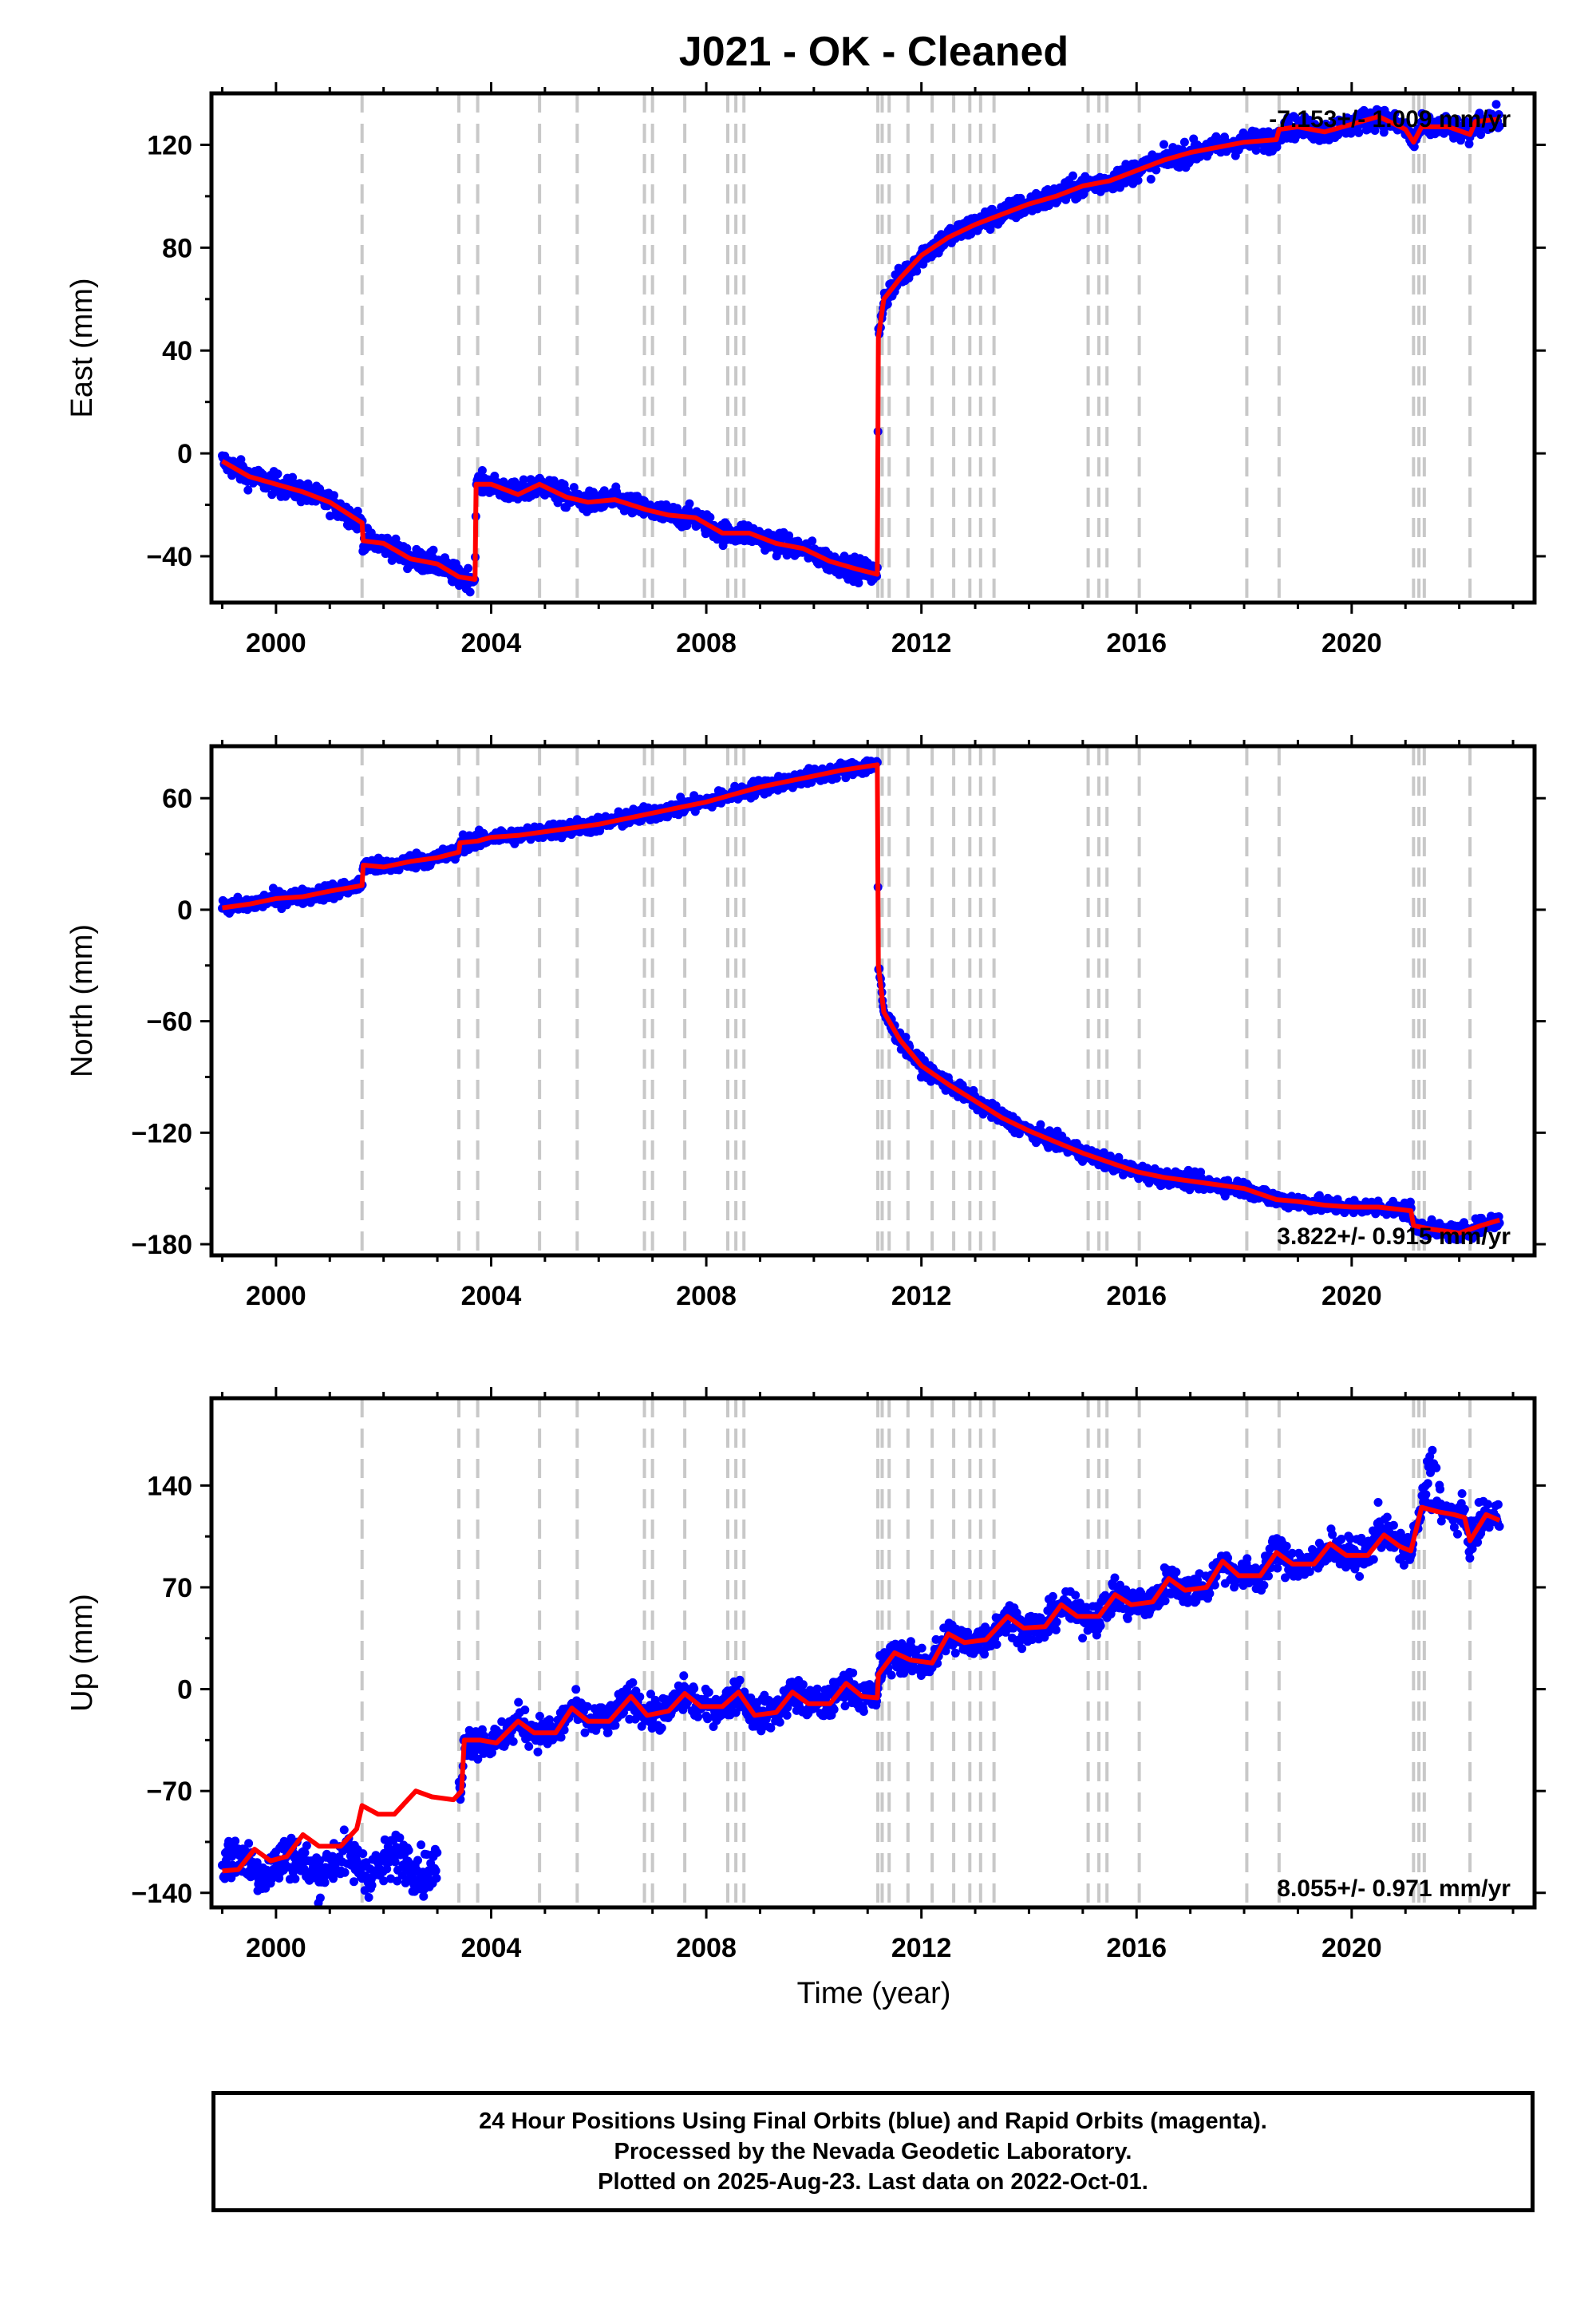 The width and height of the screenshot is (1596, 2316). I want to click on rate-annotation-north: 3.822+/- 0.915 mm/yr, so click(1394, 1236).